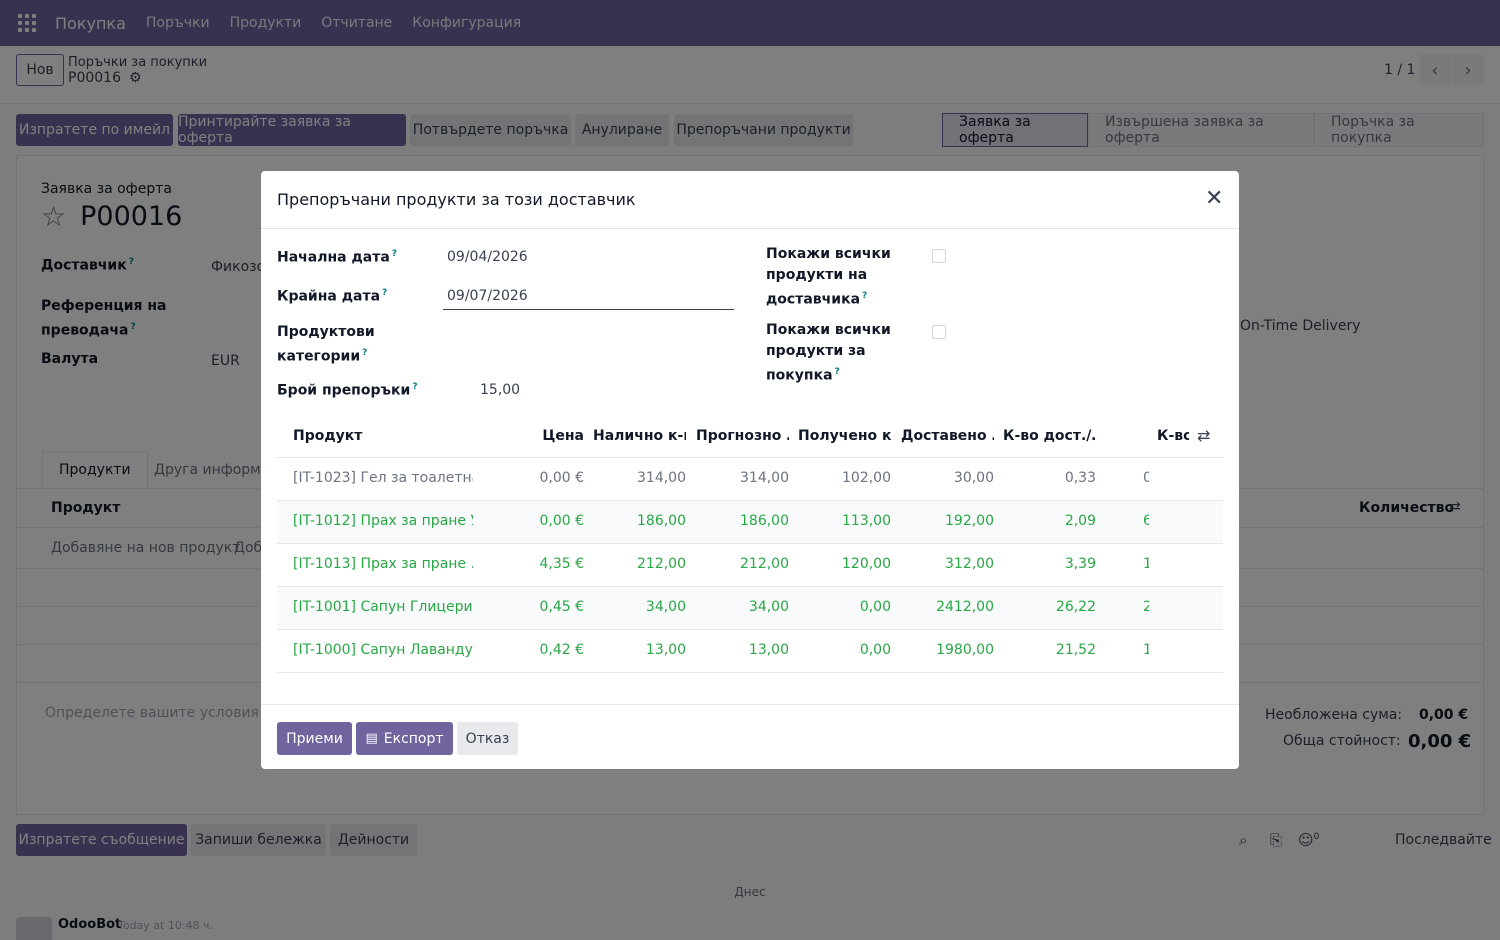 Image resolution: width=1500 pixels, height=940 pixels. Describe the element at coordinates (487, 257) in the screenshot. I see `start-date-field: 09/04/2026` at that location.